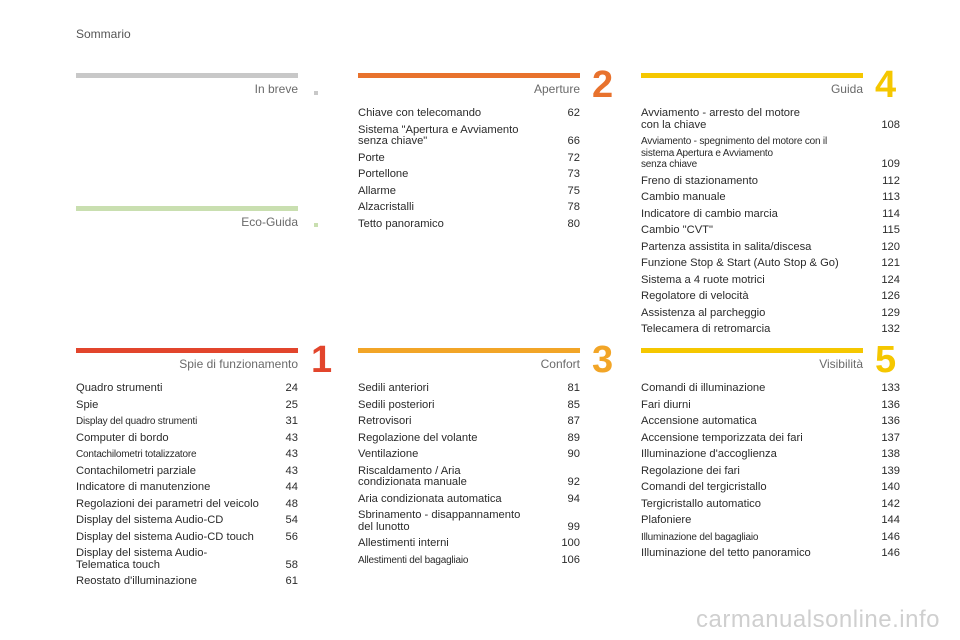  Describe the element at coordinates (770, 313) in the screenshot. I see `toc-entry: Assistenza al parcheggio 129` at that location.